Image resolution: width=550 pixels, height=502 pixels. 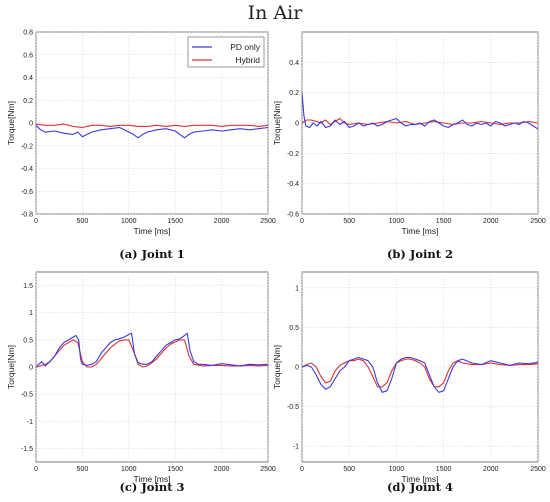 I want to click on chart-caption: (d) Joint 4, so click(x=420, y=487).